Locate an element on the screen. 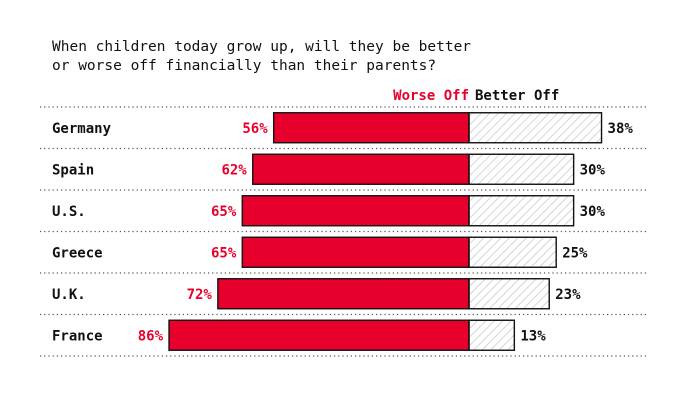  category-label: Greece is located at coordinates (77, 253).